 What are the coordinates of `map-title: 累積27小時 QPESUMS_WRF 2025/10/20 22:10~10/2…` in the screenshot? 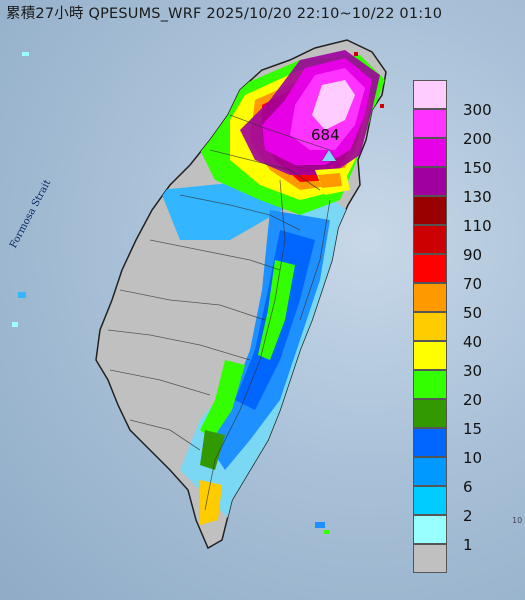 It's located at (224, 14).